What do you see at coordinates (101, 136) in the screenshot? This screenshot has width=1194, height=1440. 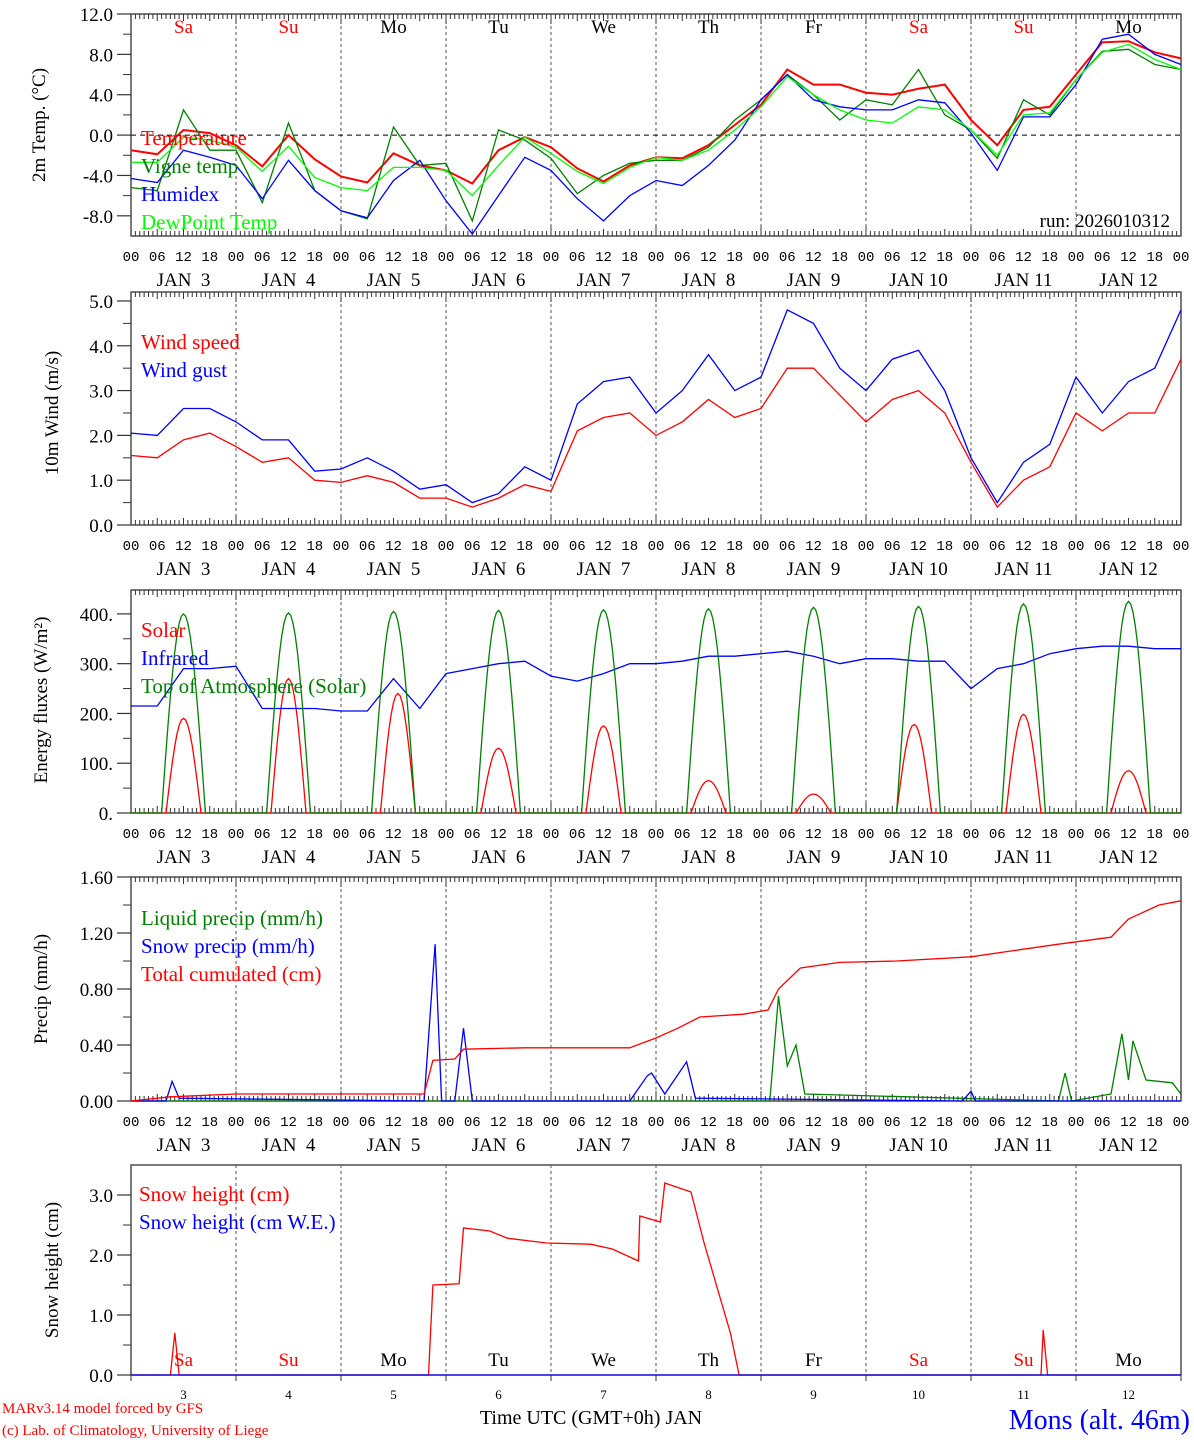 I see `y-tick-label: 0.0` at bounding box center [101, 136].